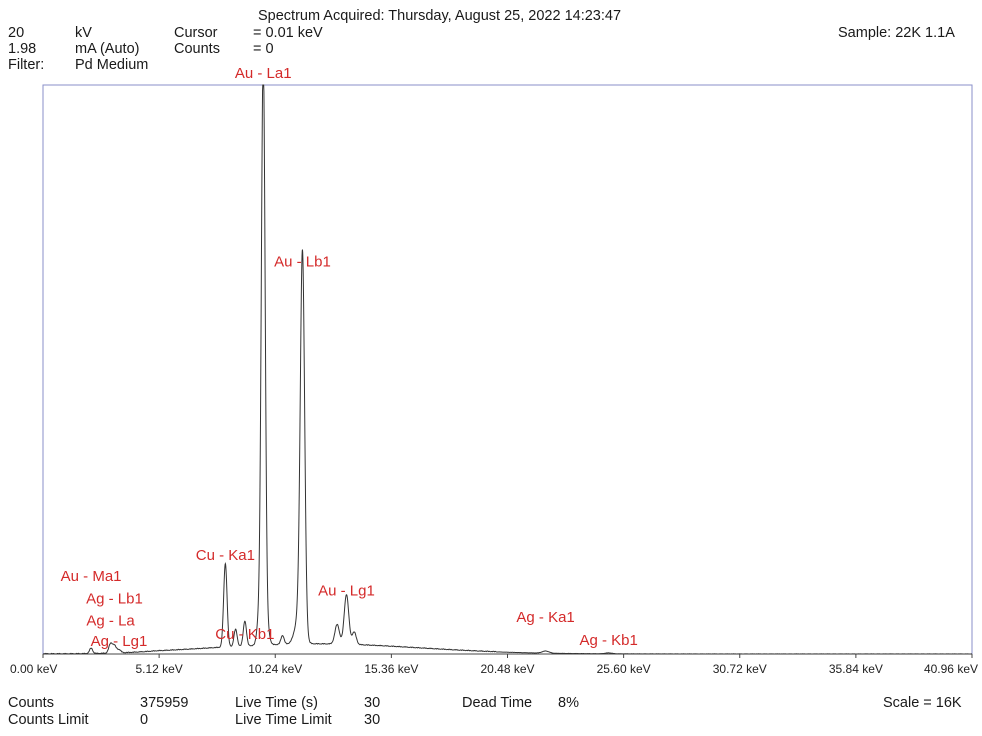 The height and width of the screenshot is (736, 982). I want to click on counts-value: 375959, so click(164, 703).